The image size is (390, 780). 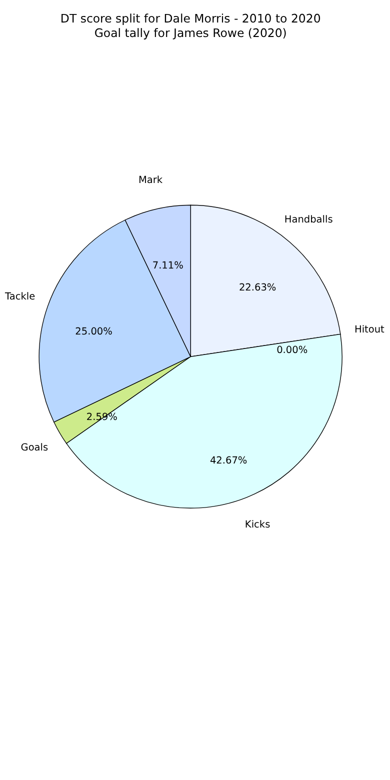 What do you see at coordinates (190, 18) in the screenshot?
I see `chart-title: DT score split for Dale Morris - 2010 to 2020` at bounding box center [190, 18].